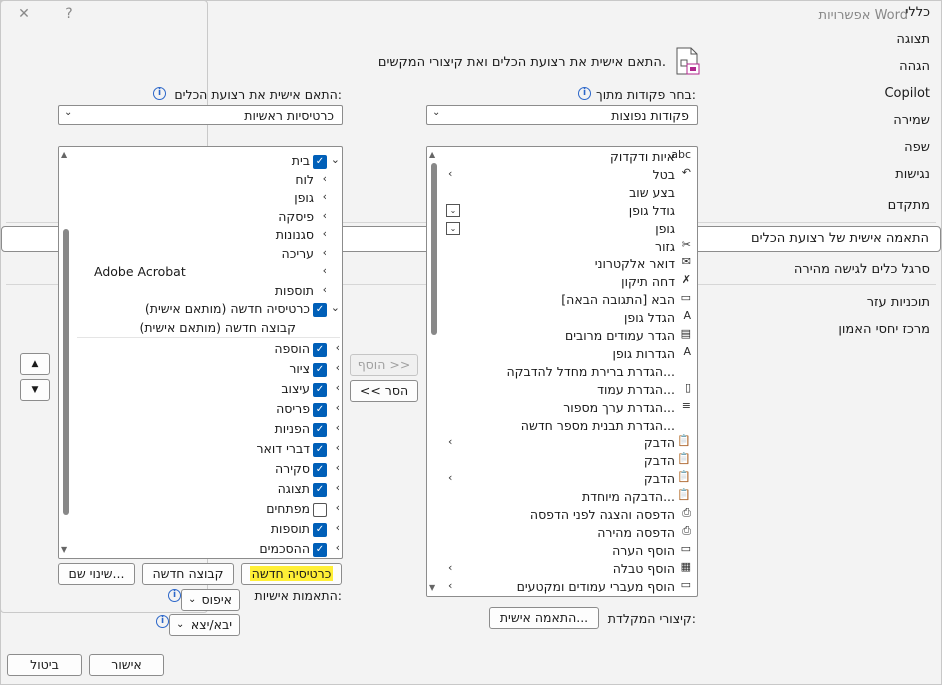 This screenshot has height=685, width=942. I want to click on choose-commands-dropdown: ⌄ פקודות נפוצות, so click(562, 115).